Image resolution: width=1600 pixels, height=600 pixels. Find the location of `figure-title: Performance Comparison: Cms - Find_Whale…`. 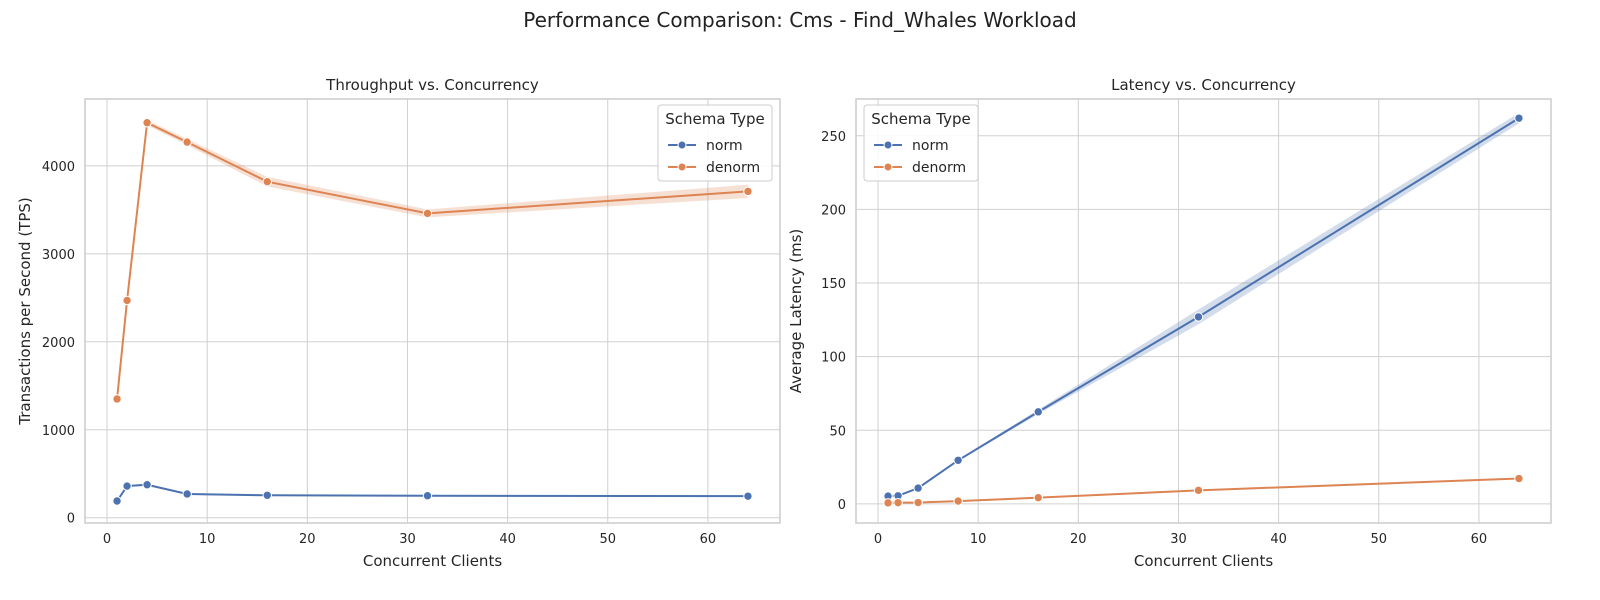

figure-title: Performance Comparison: Cms - Find_Whale… is located at coordinates (800, 20).